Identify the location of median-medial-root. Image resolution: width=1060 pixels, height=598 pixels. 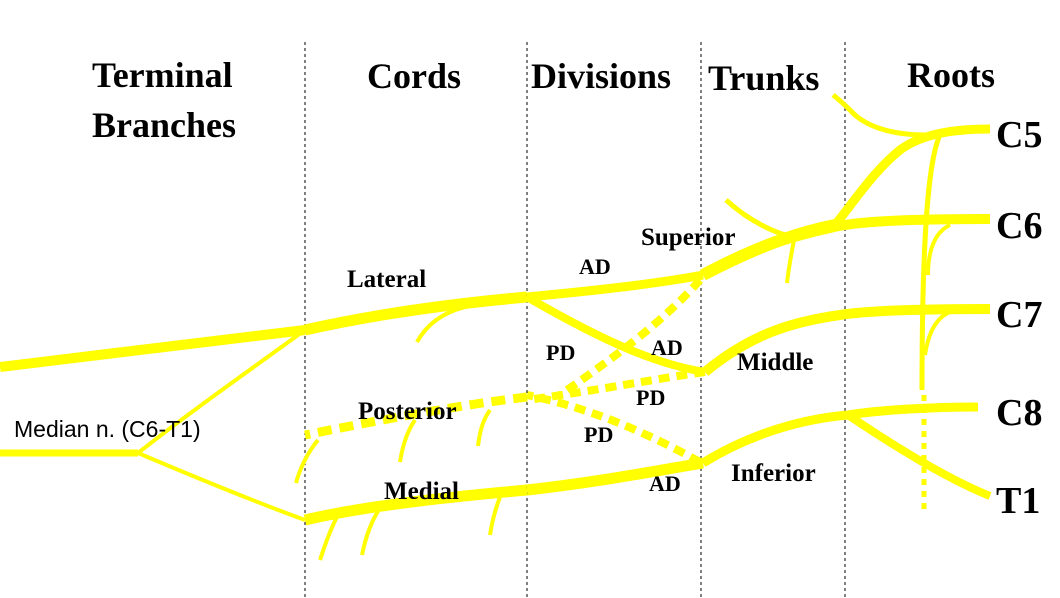
(221, 486).